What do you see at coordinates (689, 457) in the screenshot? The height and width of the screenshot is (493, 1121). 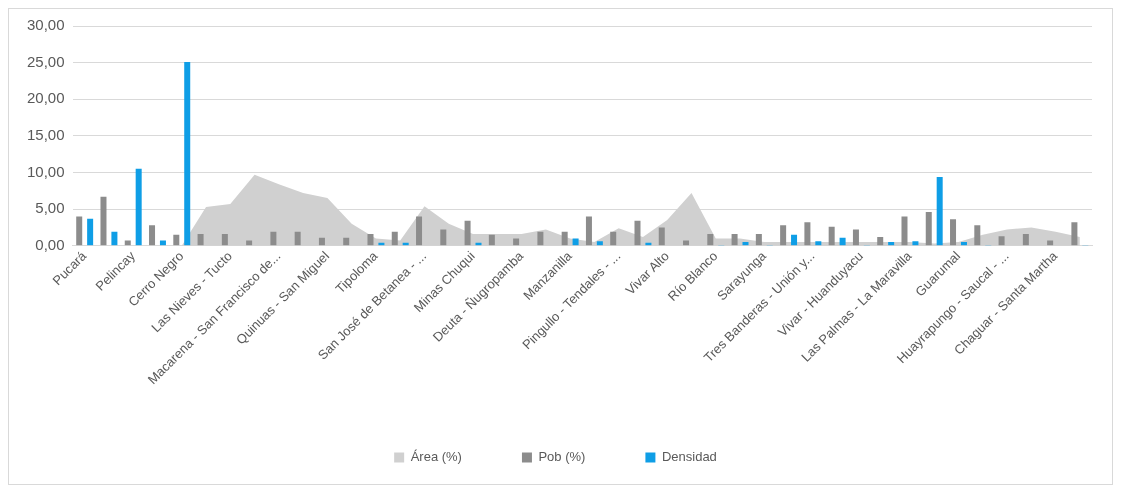 I see `legend-label: Densidad` at bounding box center [689, 457].